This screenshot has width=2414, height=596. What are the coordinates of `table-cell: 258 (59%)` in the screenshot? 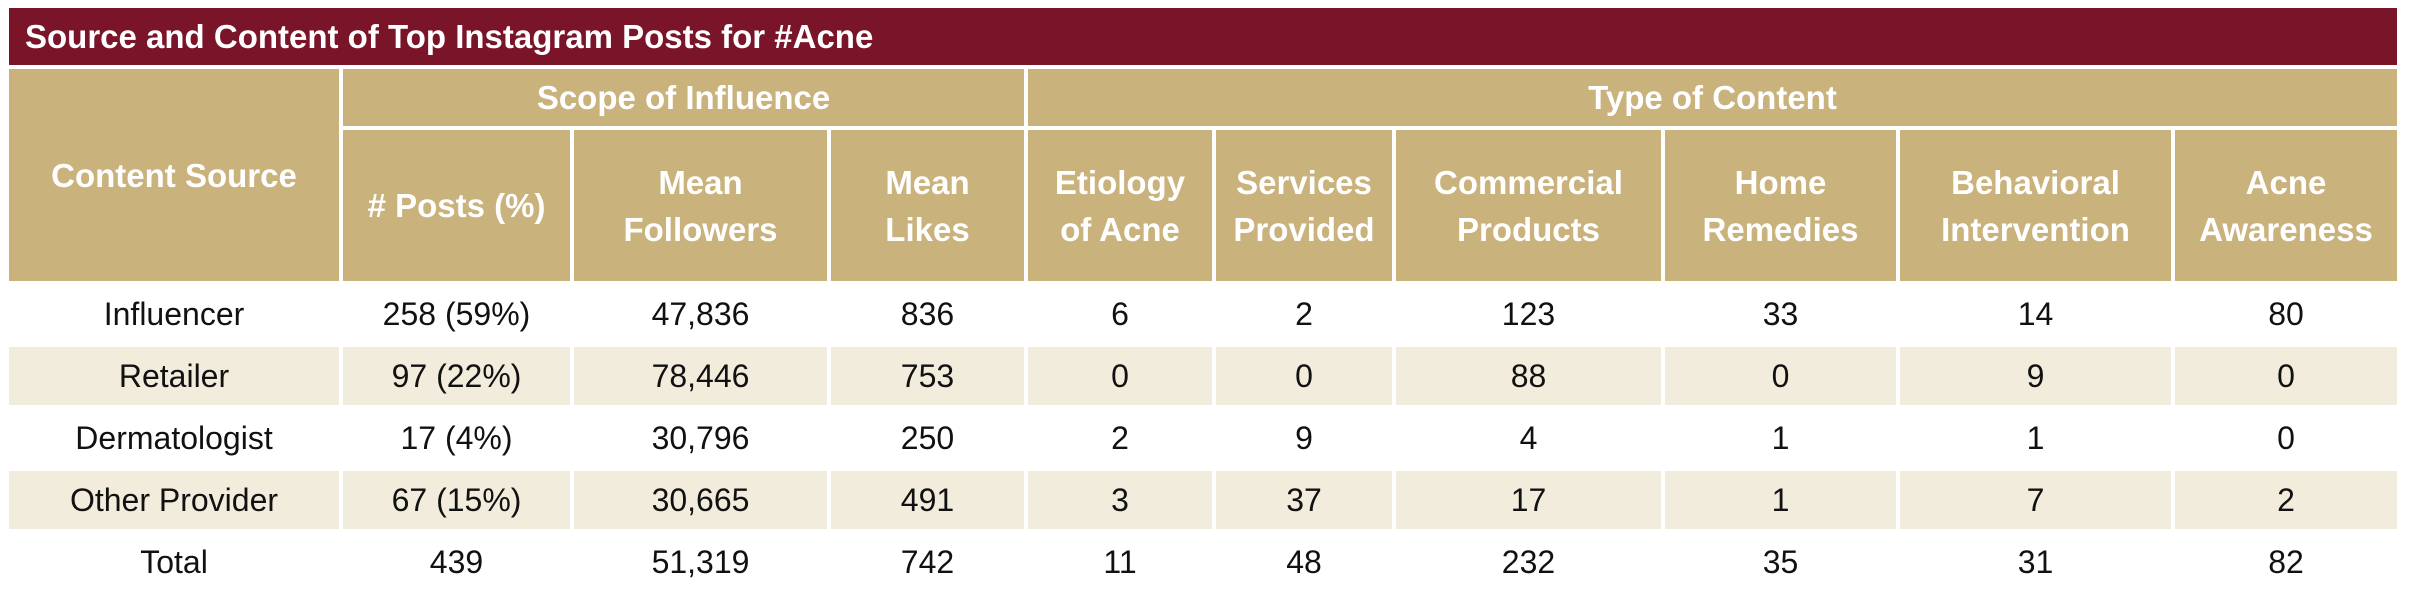 It's located at (456, 313).